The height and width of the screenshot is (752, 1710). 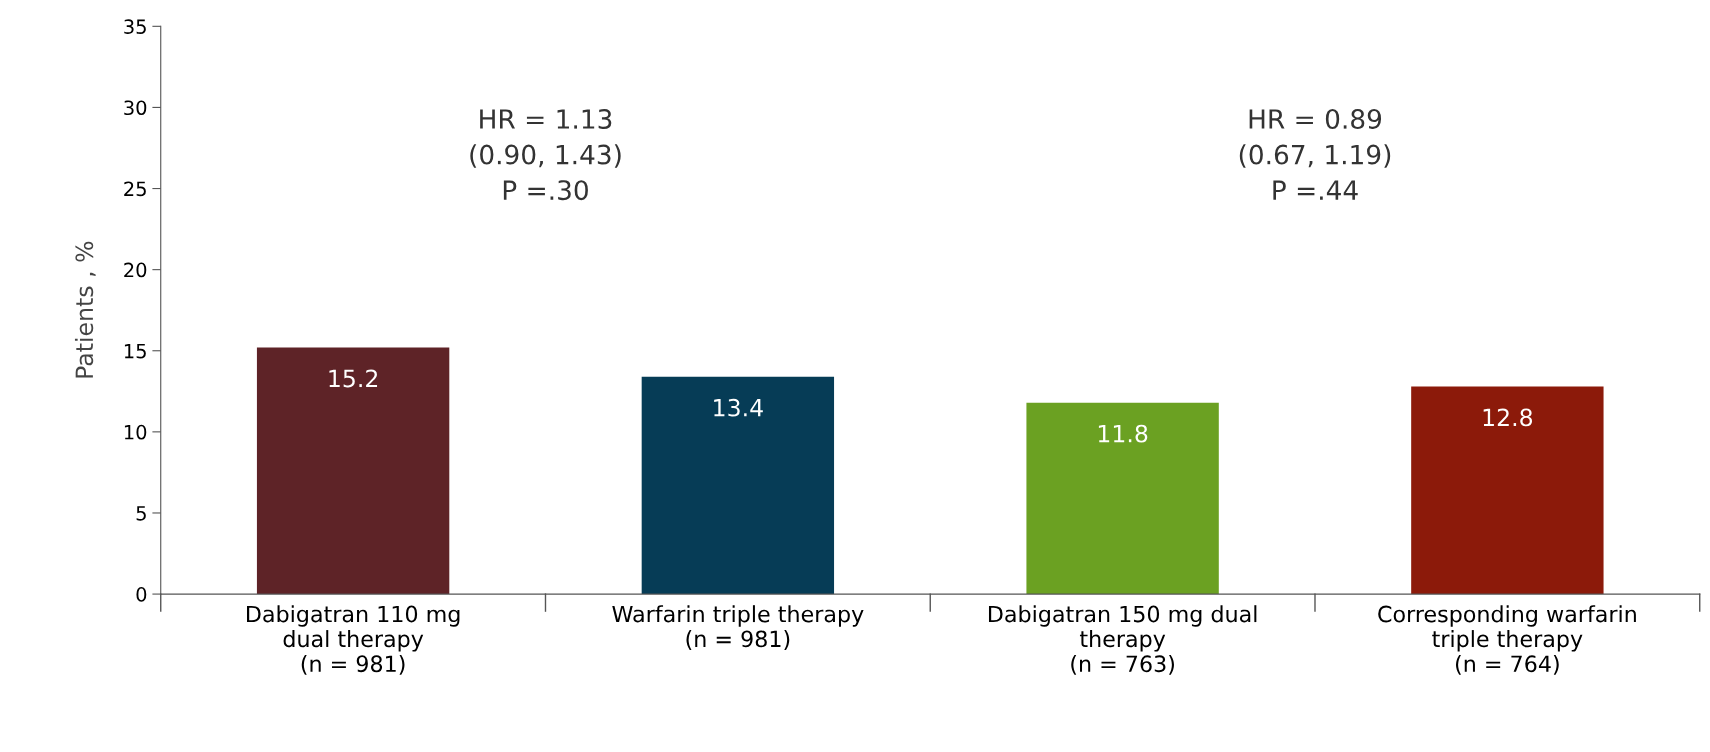 What do you see at coordinates (545, 155) in the screenshot?
I see `annotation: HR = 1.13 (0.90, 1.43) P =.30` at bounding box center [545, 155].